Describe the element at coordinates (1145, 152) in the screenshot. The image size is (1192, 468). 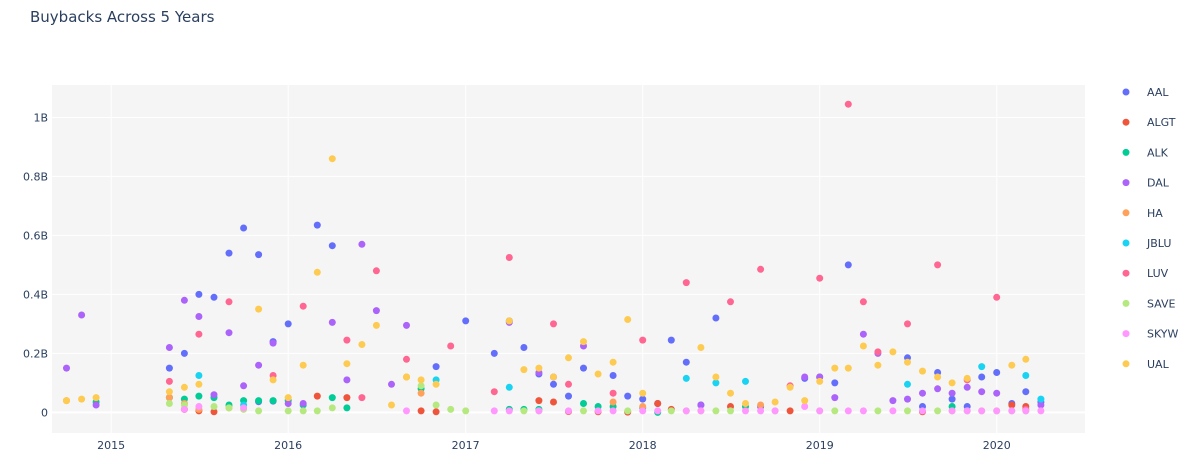
I see `legend-item-alk: ALK` at that location.